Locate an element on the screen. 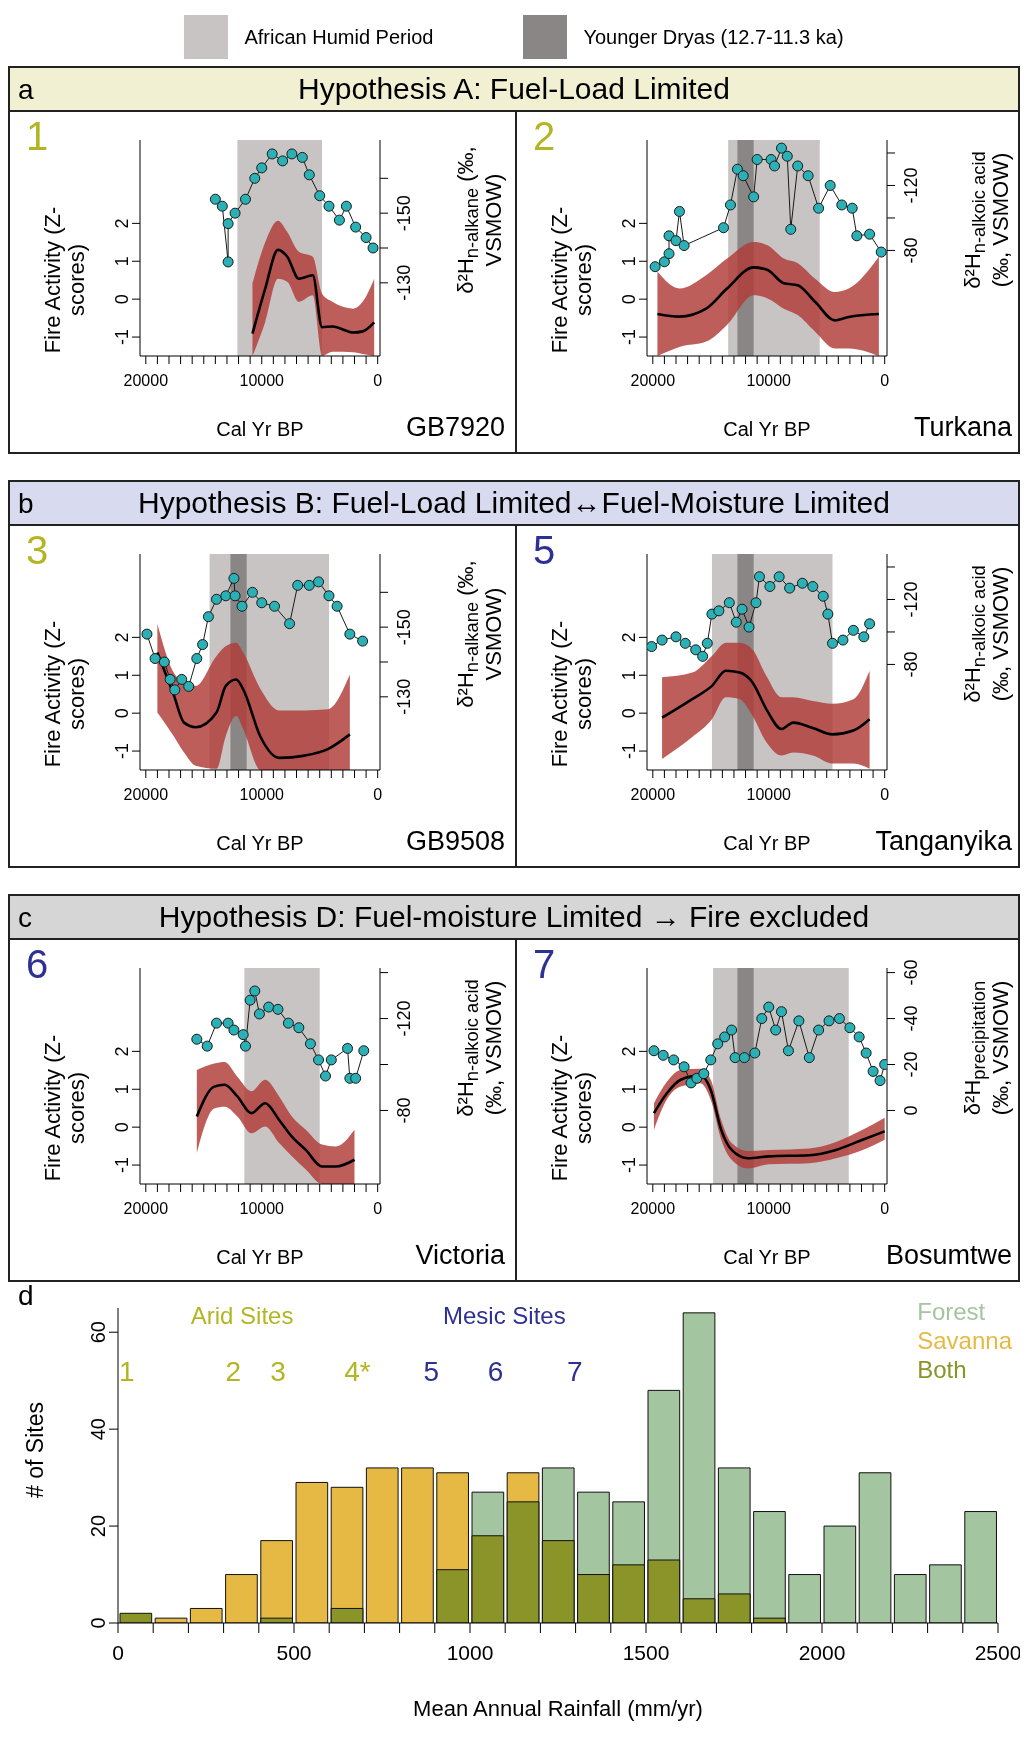  text: Hypothesis A: Fuel-Load Limited is located at coordinates (514, 89).